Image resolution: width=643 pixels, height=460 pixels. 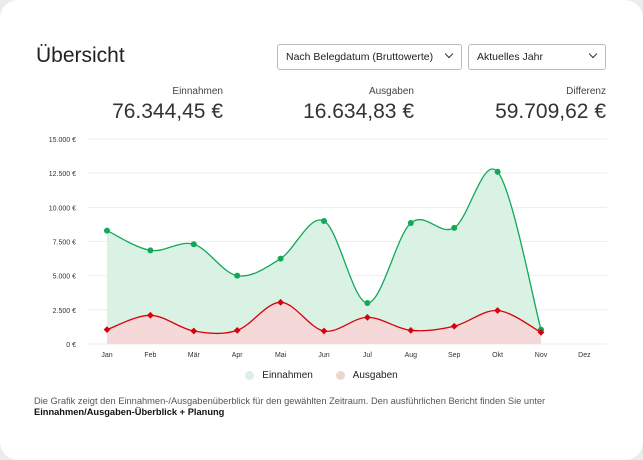 I want to click on kpi-value: 16.634,83 €, so click(x=358, y=111).